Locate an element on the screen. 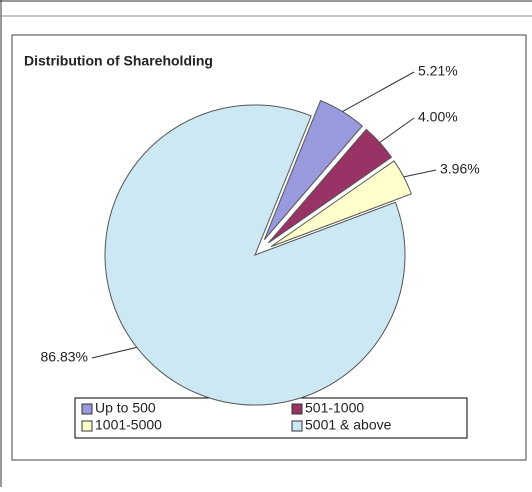  legend-label: Up to 500 is located at coordinates (125, 408).